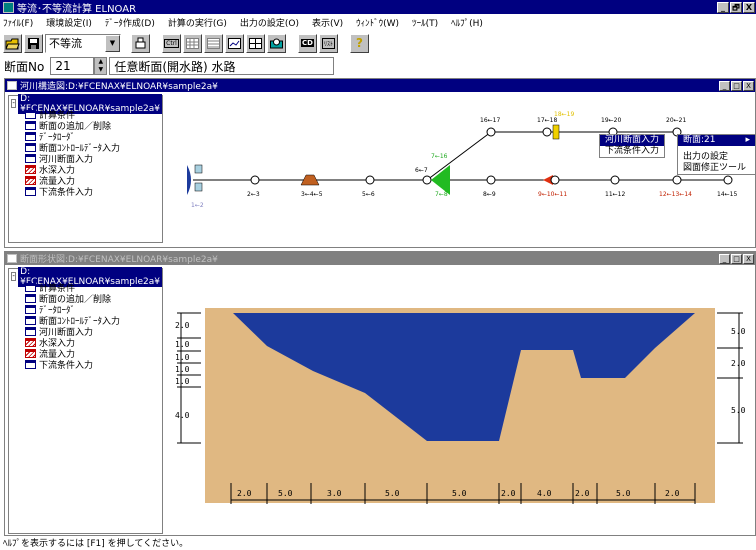  I want to click on river-structure-title: 河川構造図:D:¥FCENAX¥ELNOAR¥sample2a¥, so click(119, 87).